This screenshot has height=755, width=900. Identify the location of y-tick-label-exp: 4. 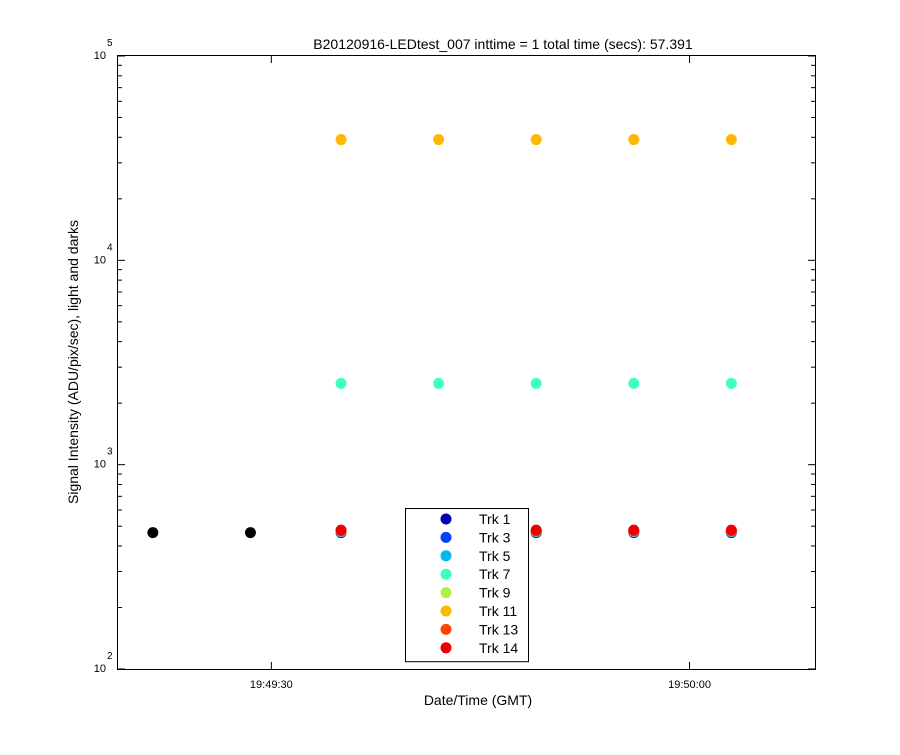
(110, 247).